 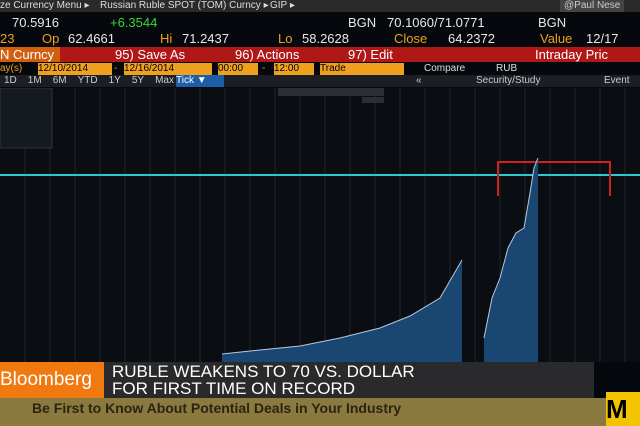 I want to click on open: 62.4661, so click(x=91, y=38).